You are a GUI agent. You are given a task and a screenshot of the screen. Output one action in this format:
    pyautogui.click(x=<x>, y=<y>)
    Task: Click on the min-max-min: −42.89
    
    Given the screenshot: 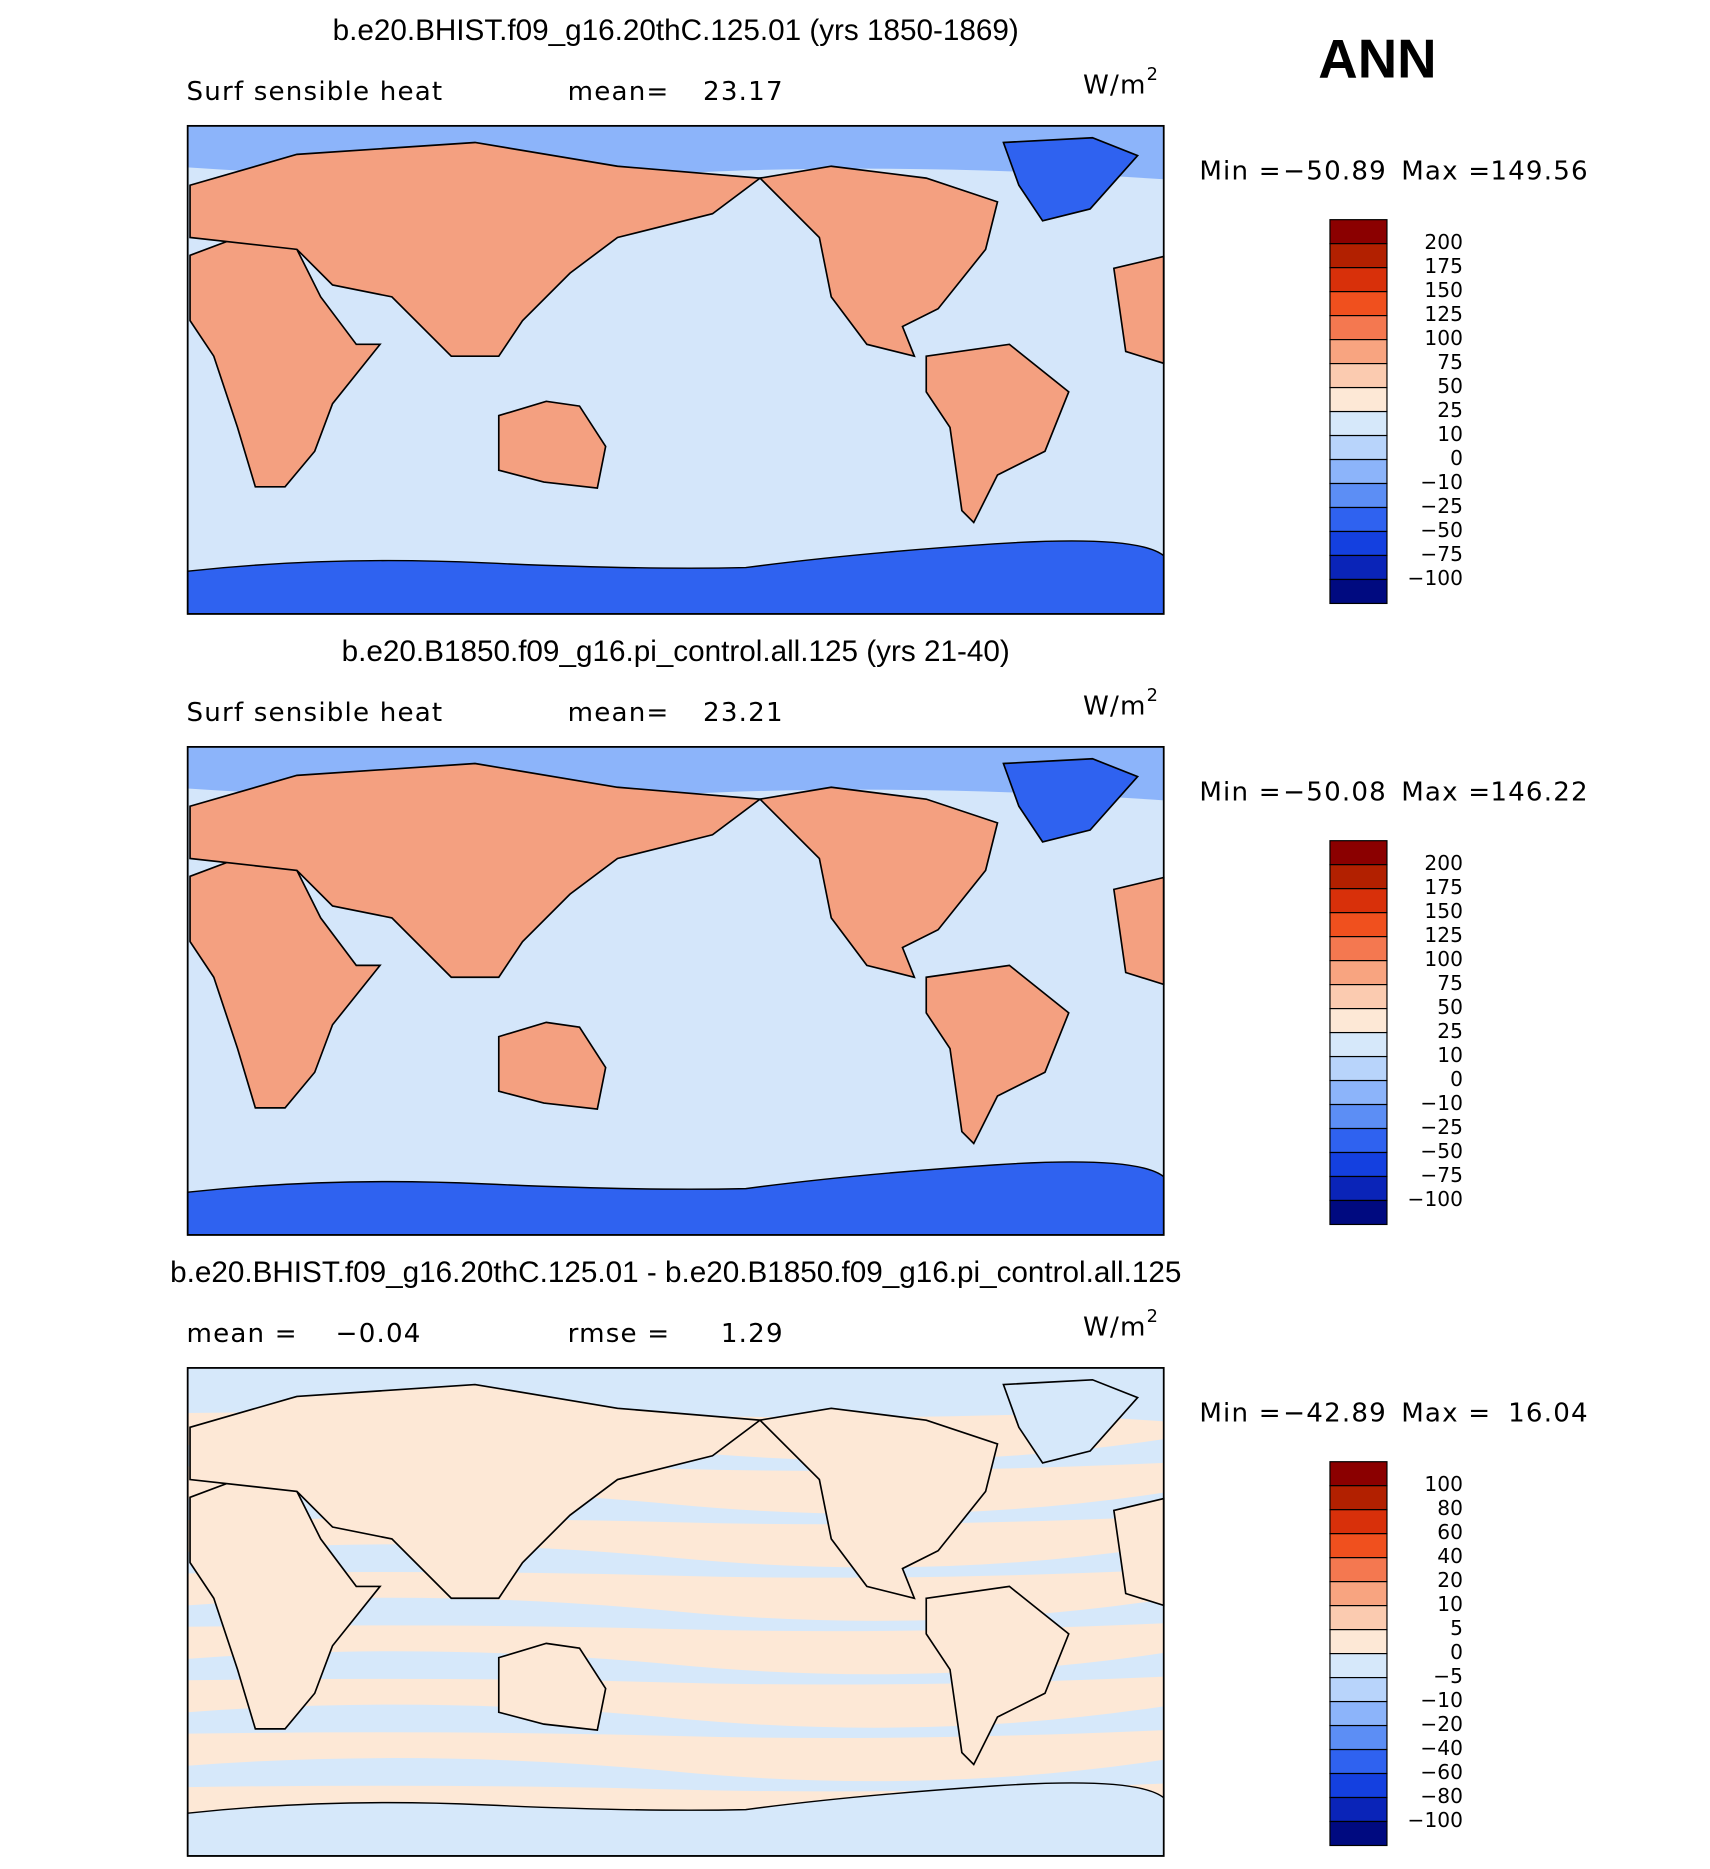 What is the action you would take?
    pyautogui.click(x=1335, y=1414)
    